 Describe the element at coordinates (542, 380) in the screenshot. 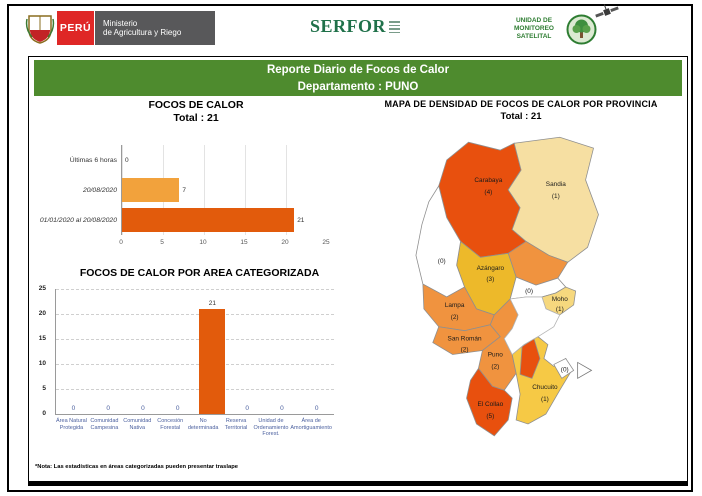

I see `province-chucuito` at that location.